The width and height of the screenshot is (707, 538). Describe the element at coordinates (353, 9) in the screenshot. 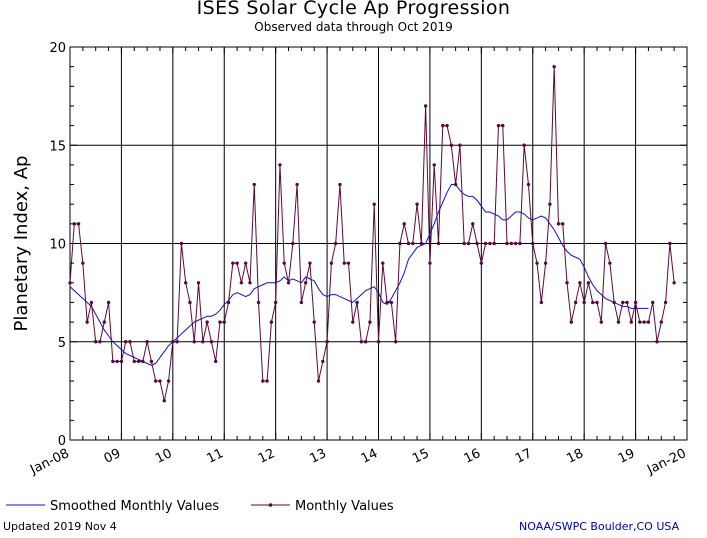

I see `chart-title: ISES Solar Cycle Ap Progression` at that location.